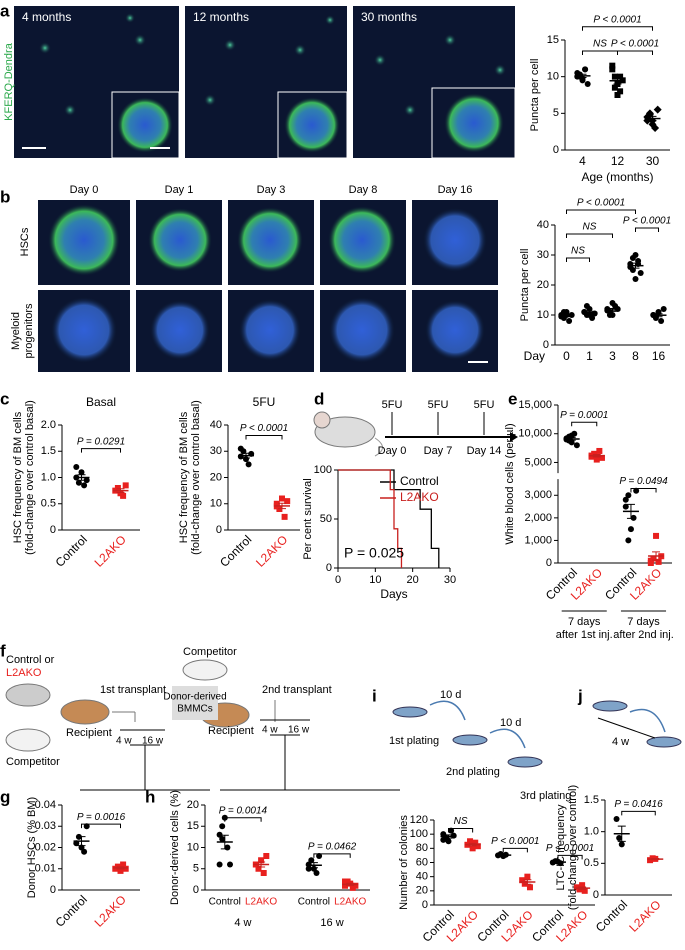  What do you see at coordinates (591, 863) in the screenshot?
I see `y-tick-label: 0.5` at bounding box center [591, 863].